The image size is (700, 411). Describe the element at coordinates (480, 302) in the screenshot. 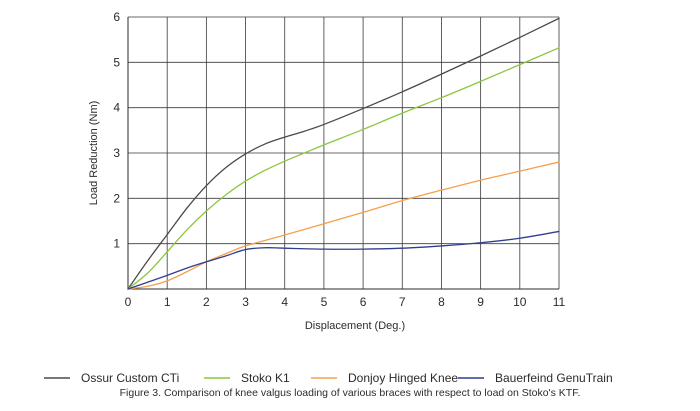

I see `x-tick-label: 9` at that location.